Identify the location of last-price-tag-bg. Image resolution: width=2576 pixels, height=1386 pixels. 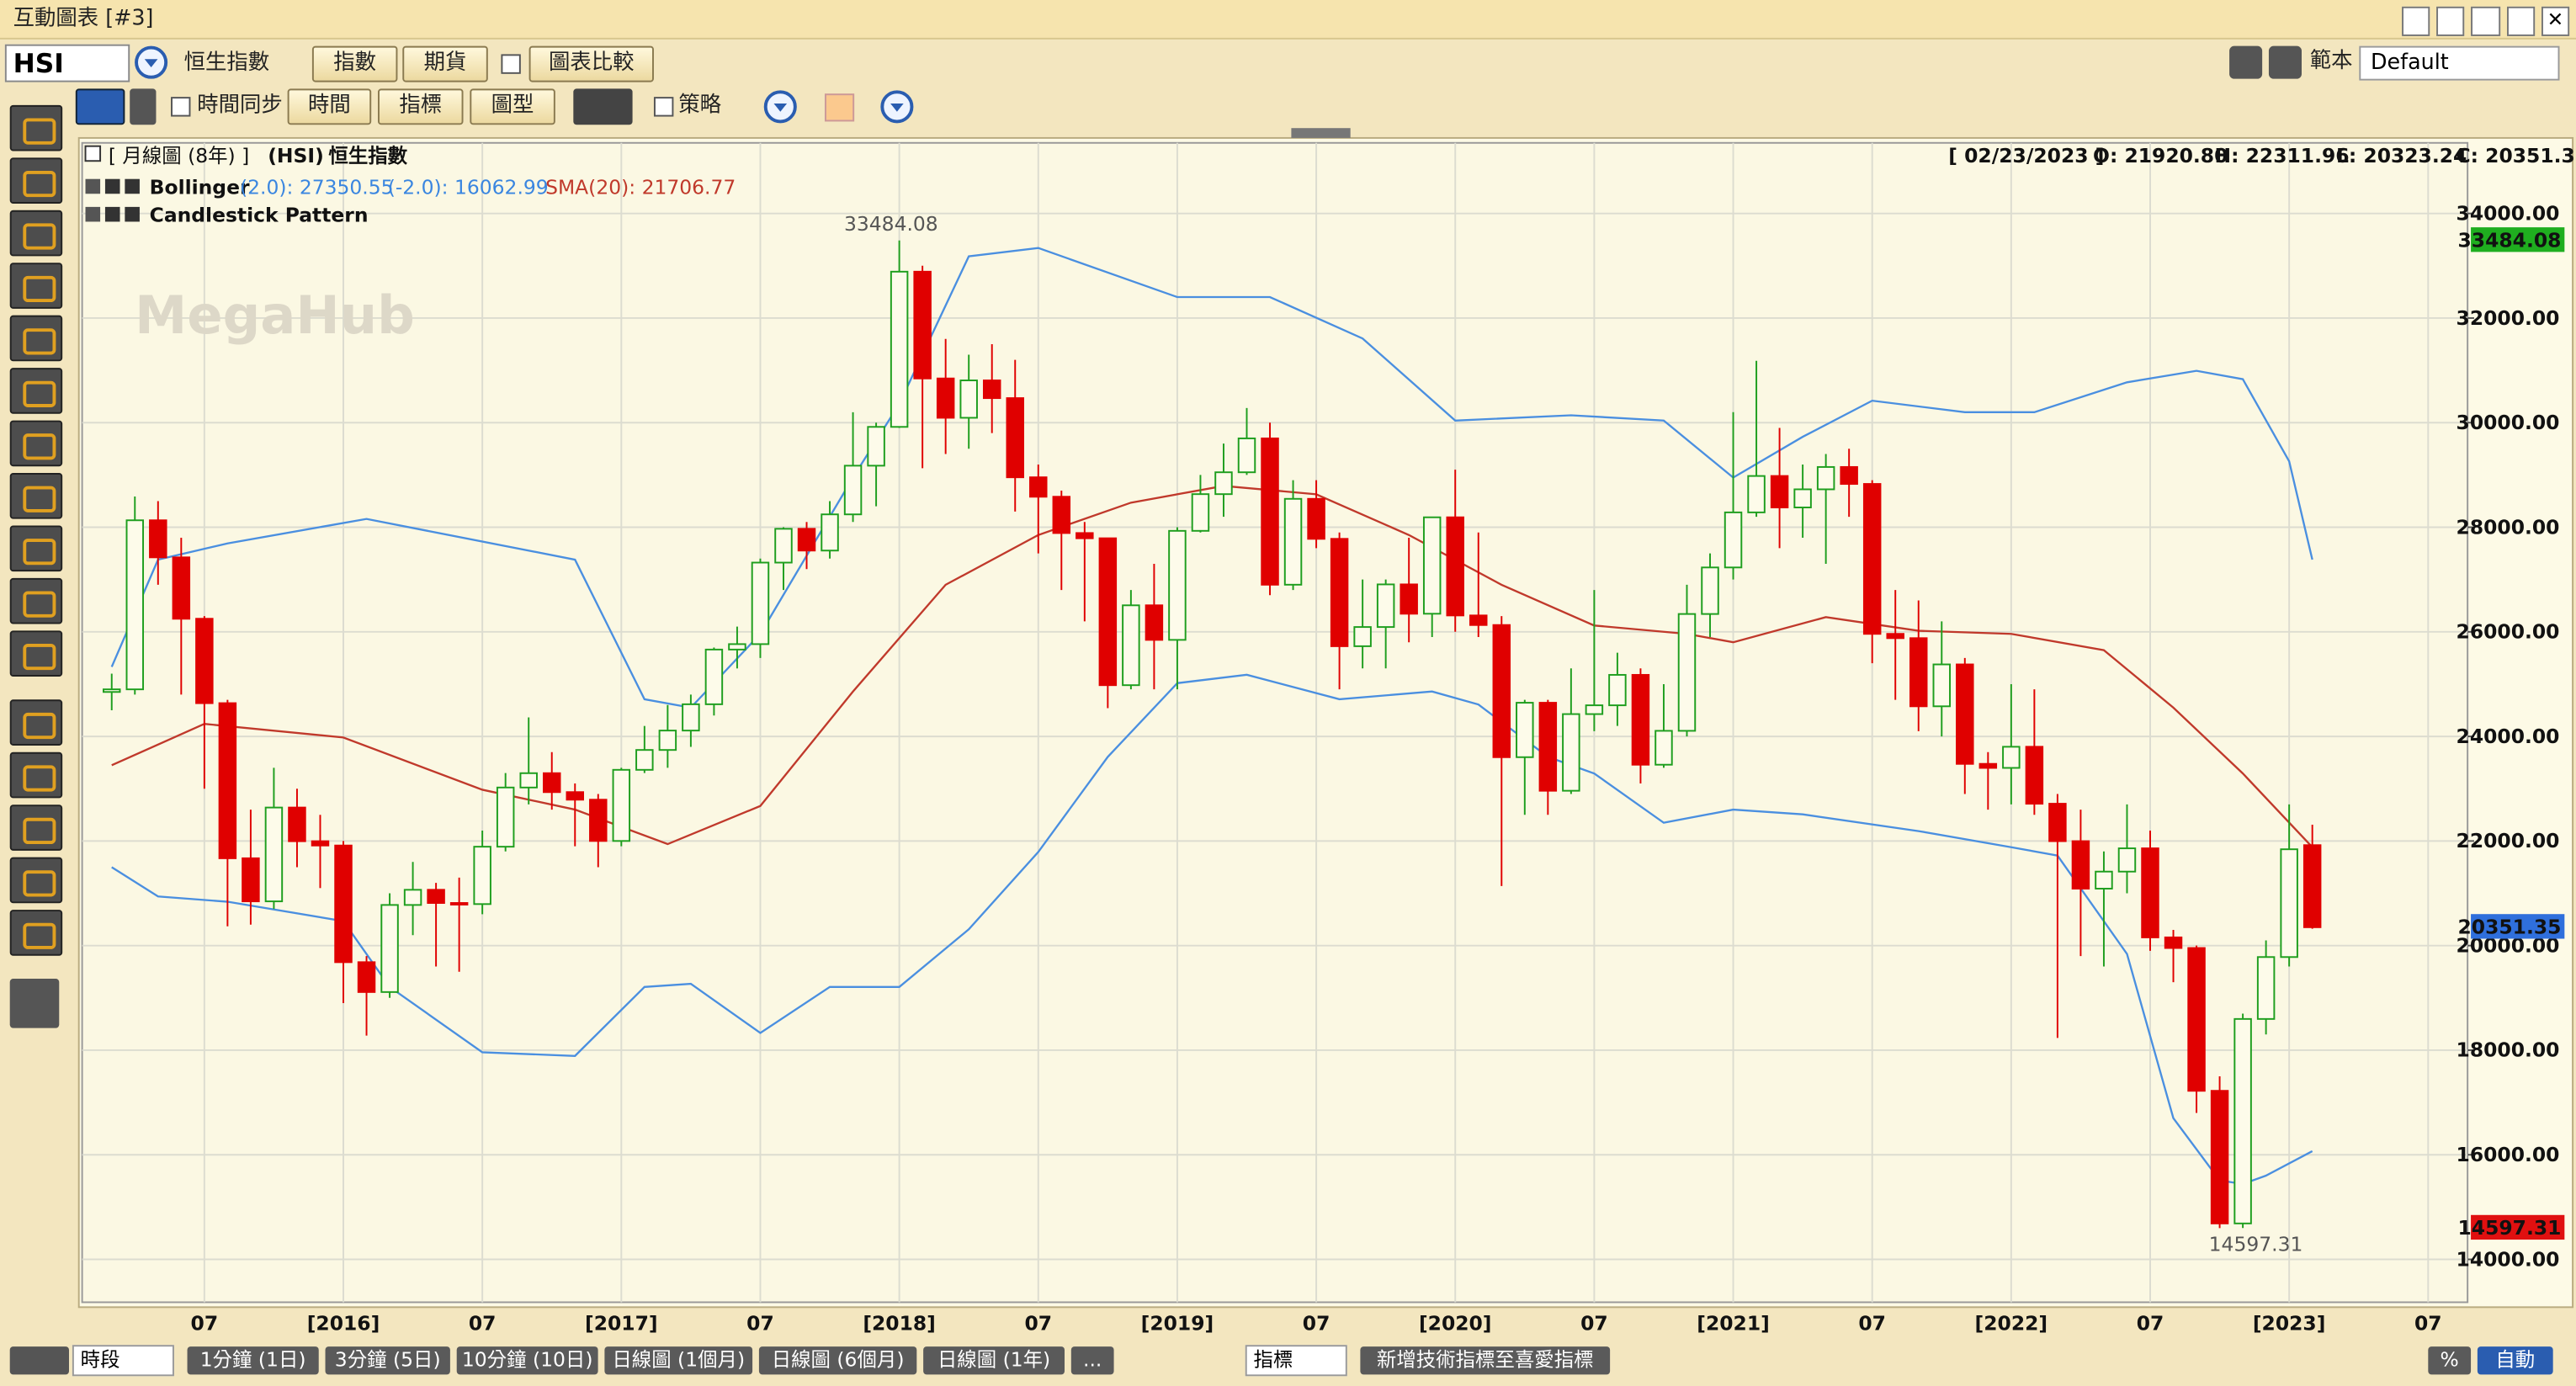
(2518, 926).